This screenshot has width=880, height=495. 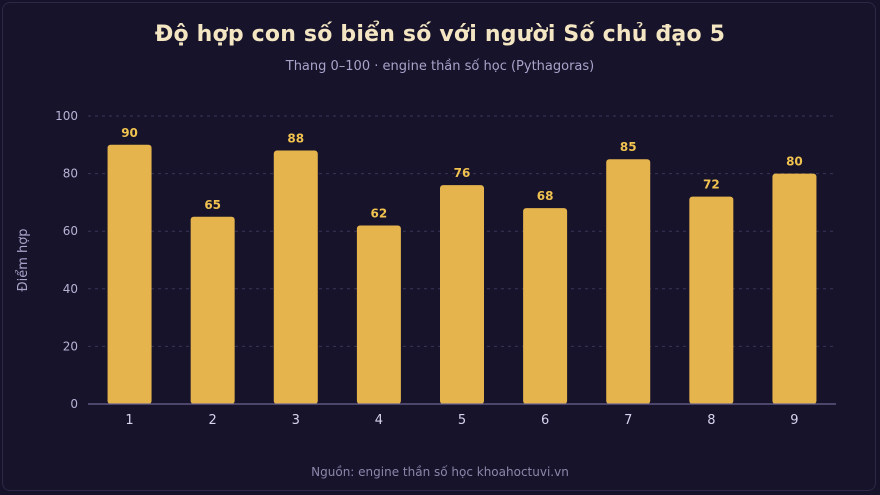 What do you see at coordinates (711, 185) in the screenshot?
I see `data-label: 72` at bounding box center [711, 185].